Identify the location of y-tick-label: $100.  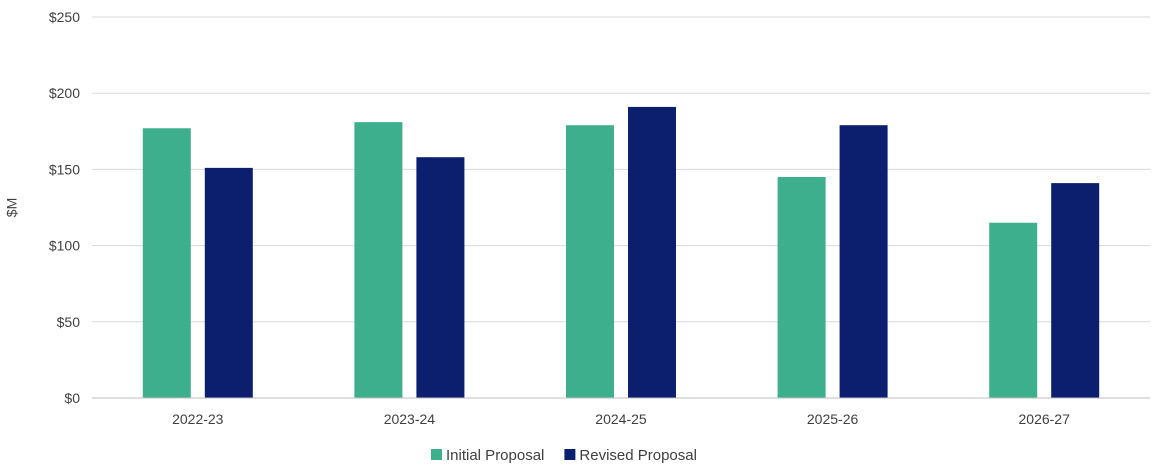
(64, 246).